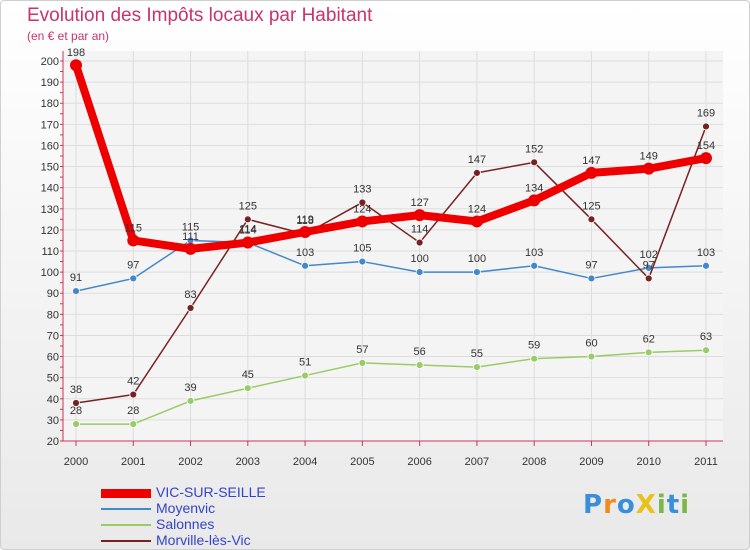  I want to click on data-label: 100, so click(477, 259).